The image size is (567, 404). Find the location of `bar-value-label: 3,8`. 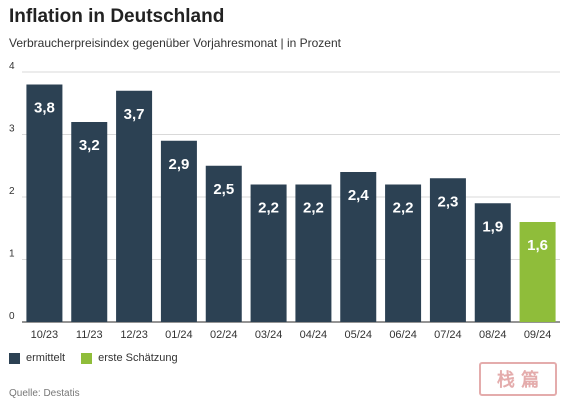

bar-value-label: 3,8 is located at coordinates (44, 108).